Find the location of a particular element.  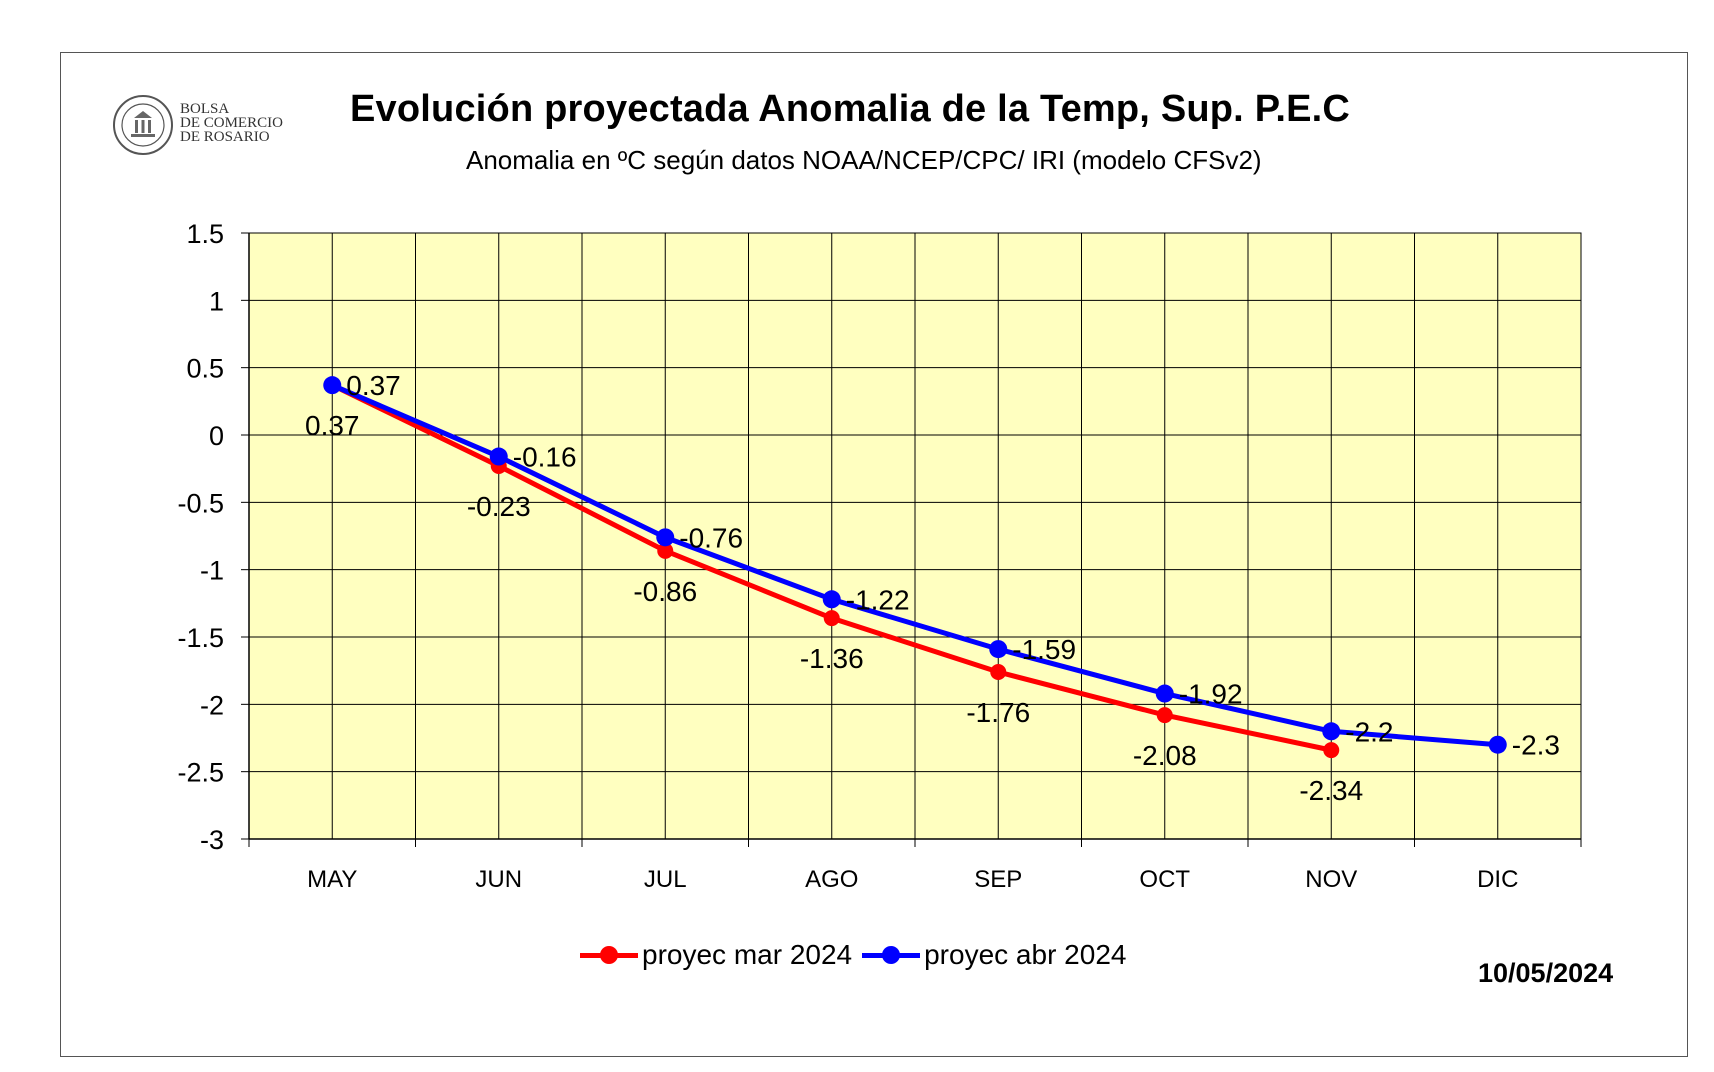

x-tick-label: OCT is located at coordinates (1164, 879).